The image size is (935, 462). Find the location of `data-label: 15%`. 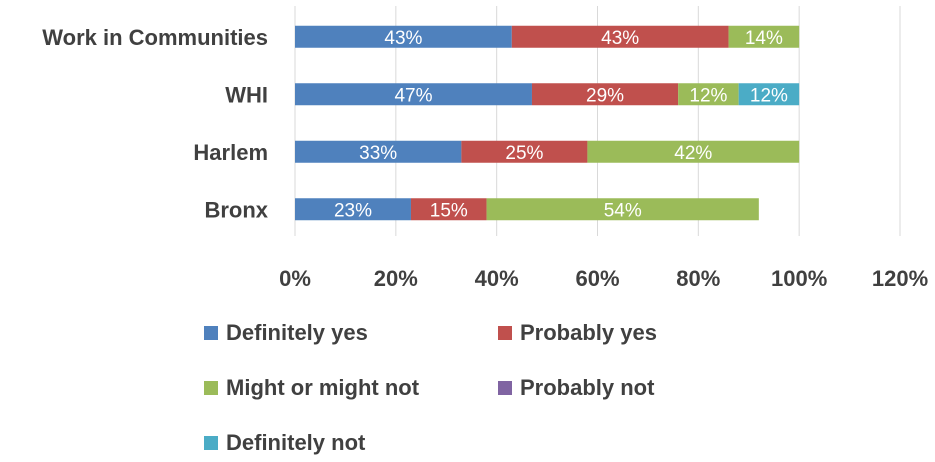

data-label: 15% is located at coordinates (449, 210).